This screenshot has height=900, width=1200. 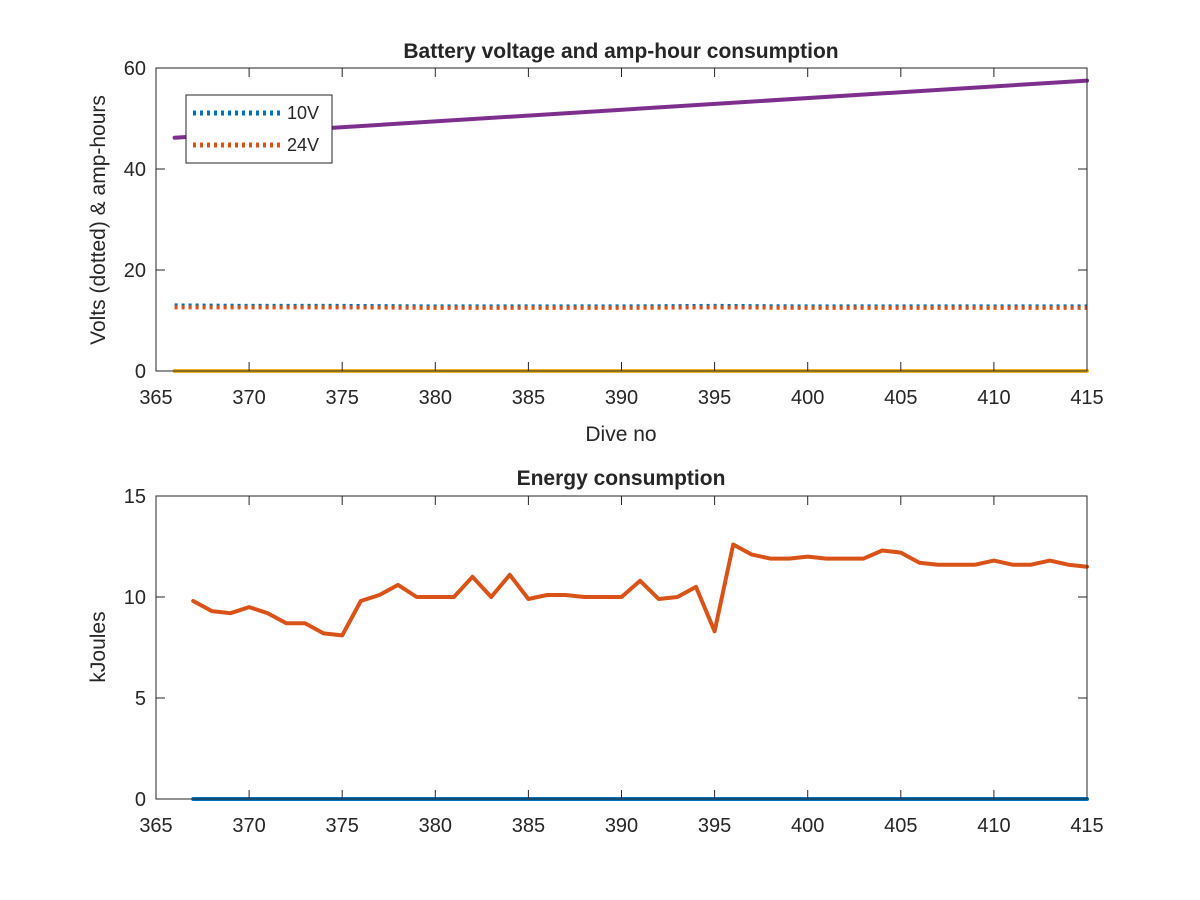 I want to click on y-tick-label: 5, so click(x=140, y=699).